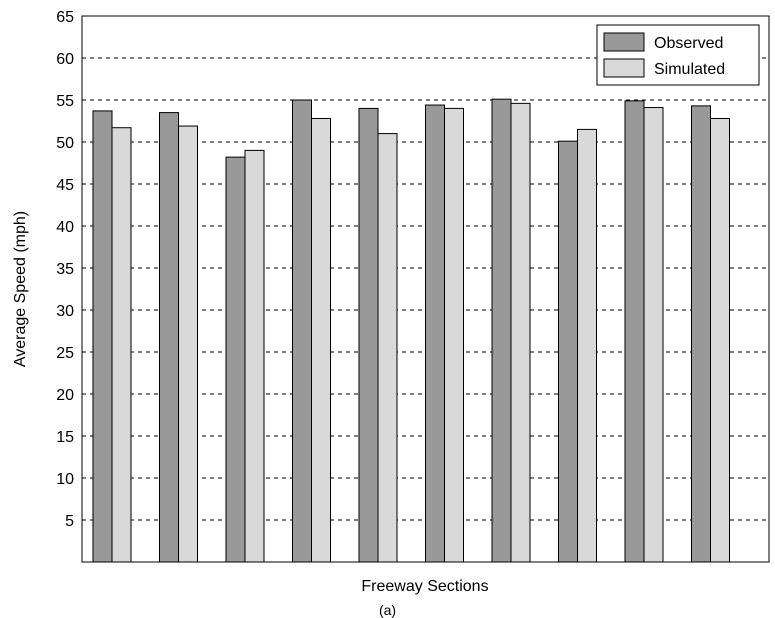 Image resolution: width=775 pixels, height=618 pixels. I want to click on y-tick-label: 30, so click(65, 311).